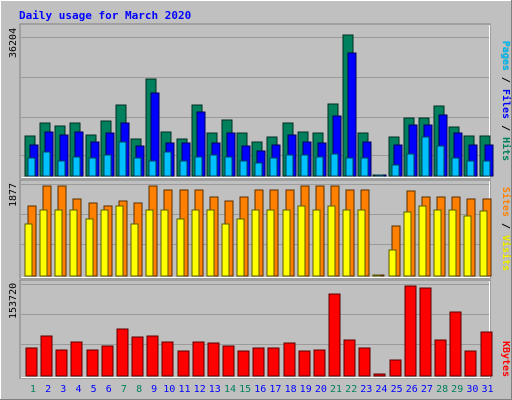  What do you see at coordinates (506, 253) in the screenshot?
I see `legend-visits: Visits` at bounding box center [506, 253].